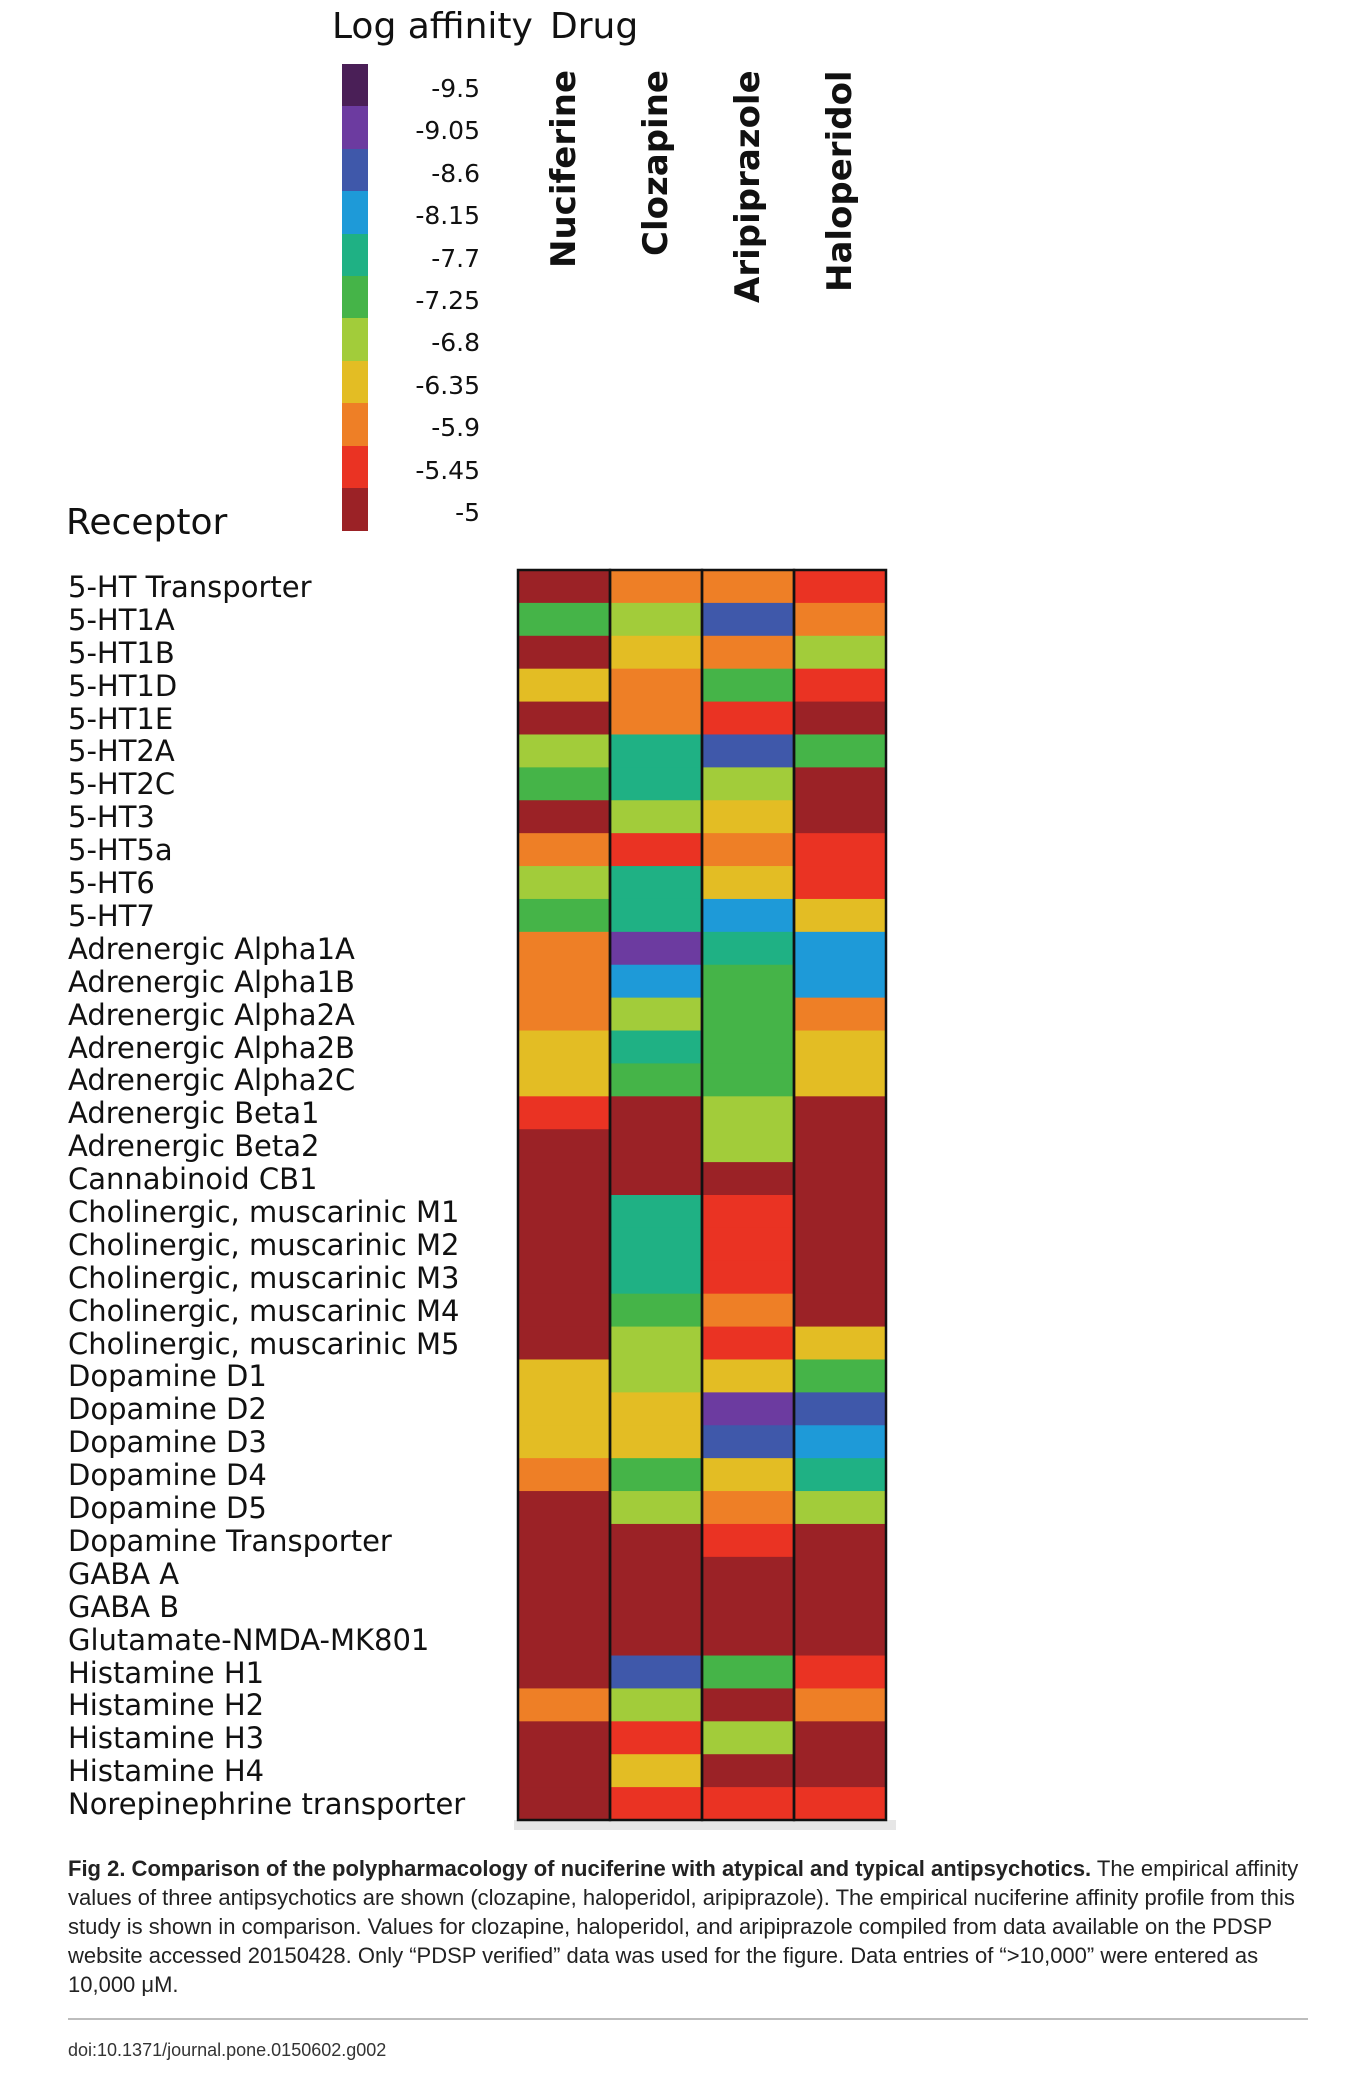 This screenshot has height=2080, width=1371. What do you see at coordinates (147, 522) in the screenshot?
I see `rows-title: Receptor` at bounding box center [147, 522].